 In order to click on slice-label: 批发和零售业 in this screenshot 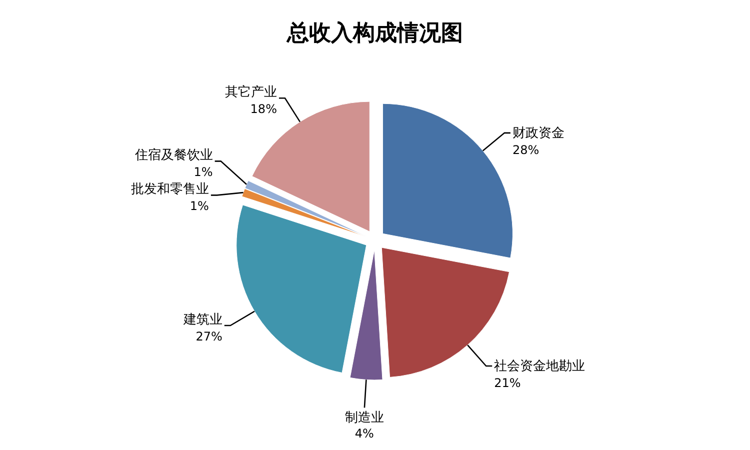, I will do `click(169, 190)`.